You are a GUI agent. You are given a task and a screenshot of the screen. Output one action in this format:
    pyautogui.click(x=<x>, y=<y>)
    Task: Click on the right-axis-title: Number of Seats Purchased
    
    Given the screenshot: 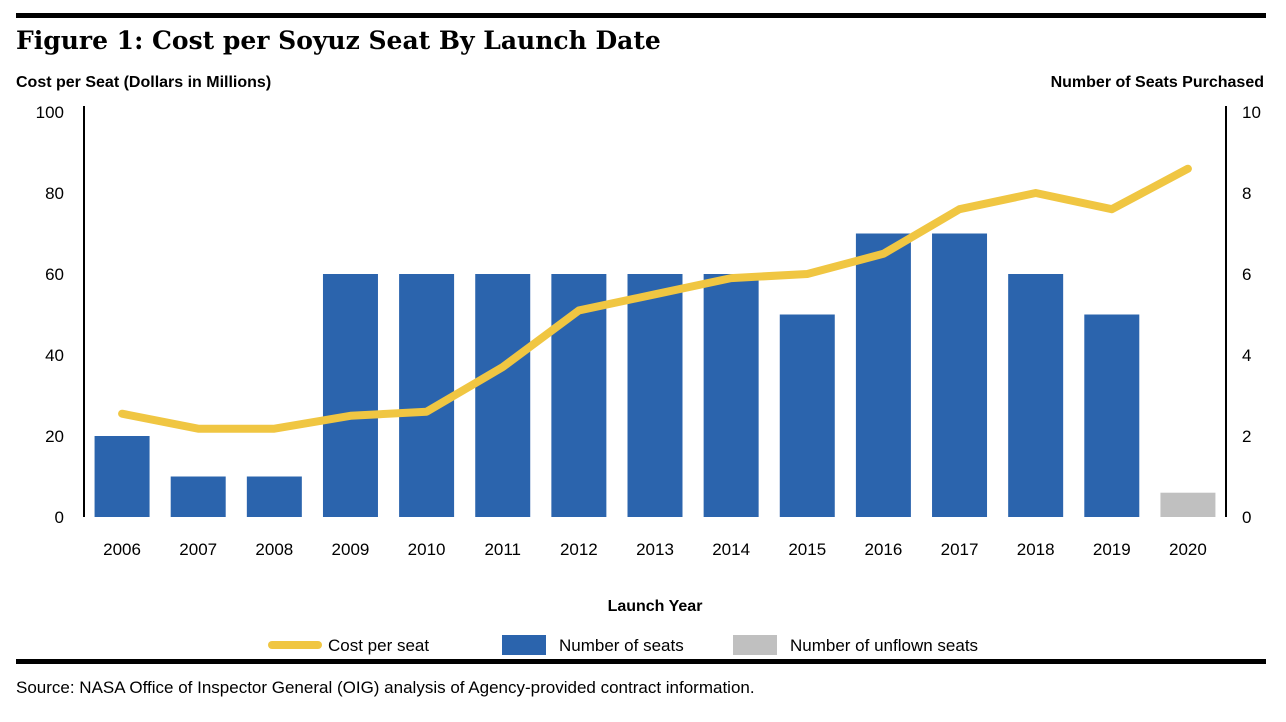 What is the action you would take?
    pyautogui.click(x=1157, y=82)
    